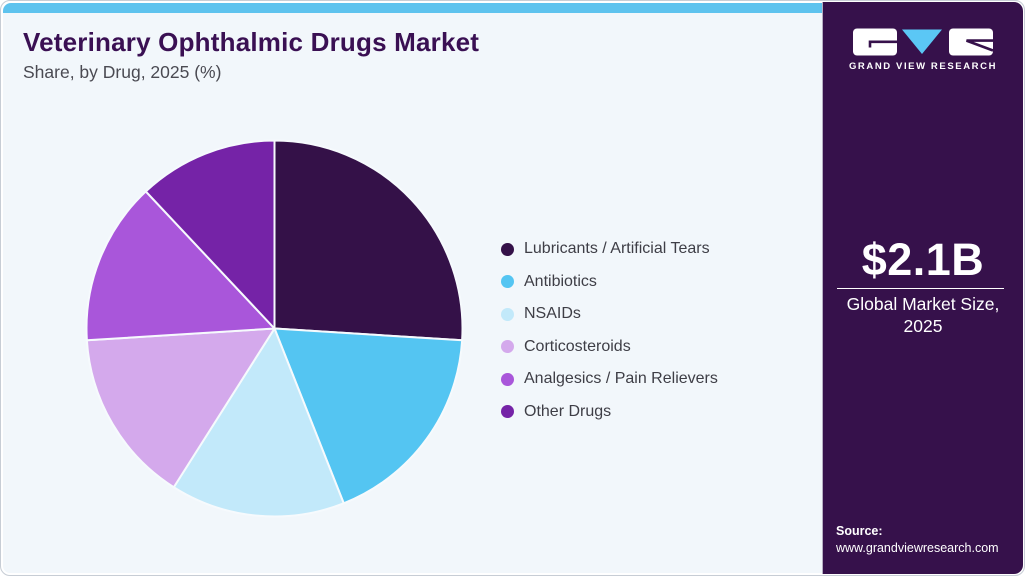 The height and width of the screenshot is (576, 1025). What do you see at coordinates (923, 259) in the screenshot?
I see `market-size-value: $2.1B` at bounding box center [923, 259].